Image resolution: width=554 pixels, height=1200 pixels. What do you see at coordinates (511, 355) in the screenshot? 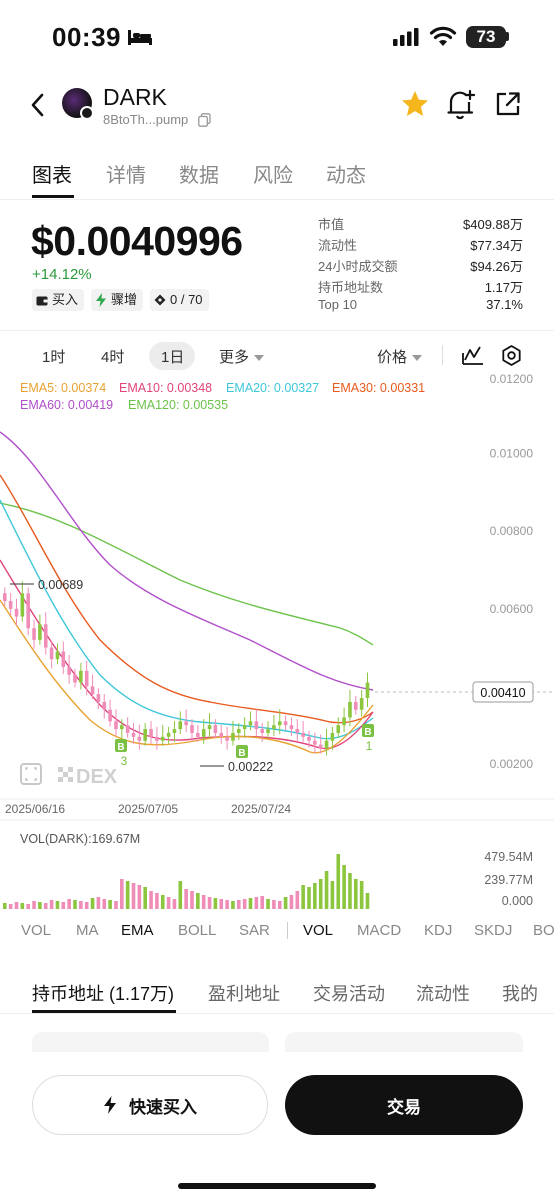
I see `chart-settings-gear-icon` at bounding box center [511, 355].